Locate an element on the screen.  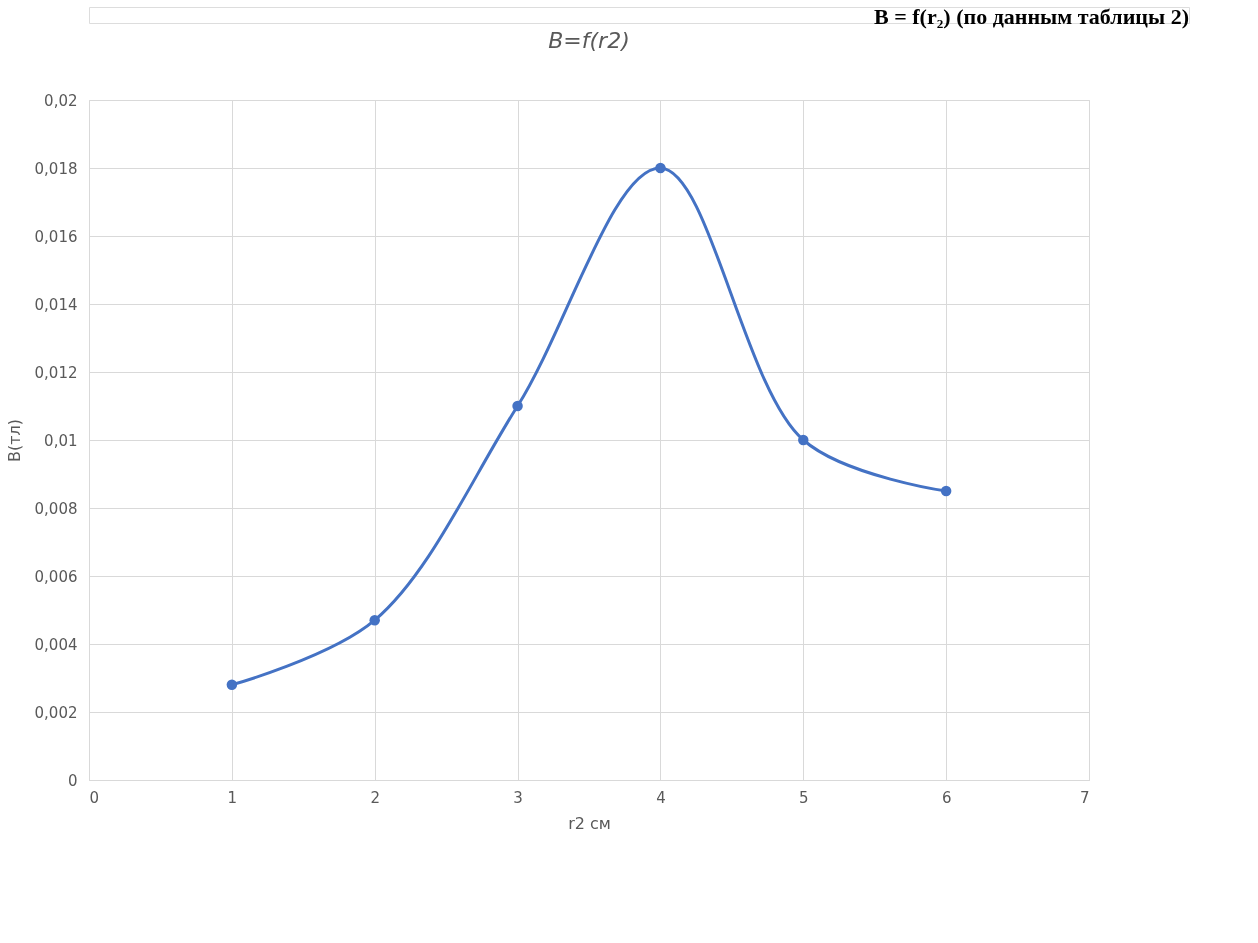
y-tick-label: 0,012 is located at coordinates (56, 372).